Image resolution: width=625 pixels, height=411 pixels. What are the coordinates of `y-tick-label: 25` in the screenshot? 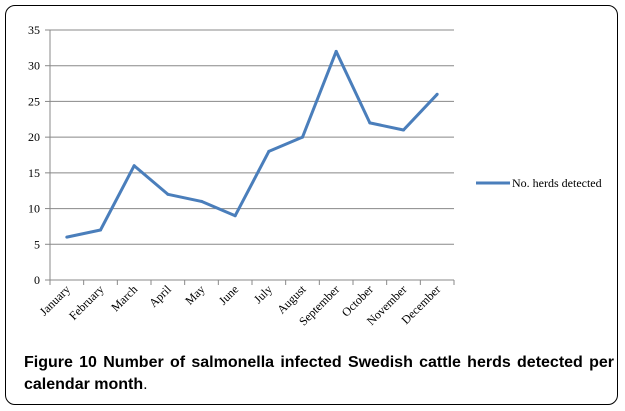 It's located at (34, 101).